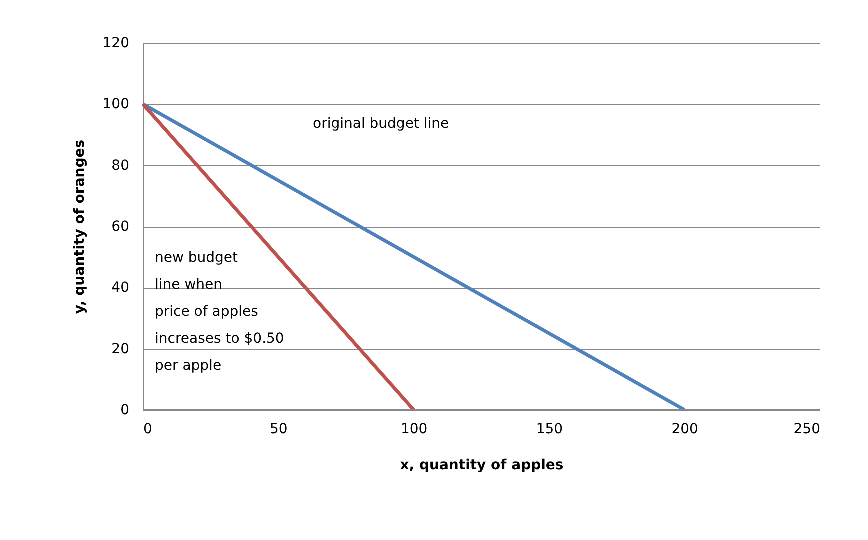  What do you see at coordinates (80, 227) in the screenshot?
I see `y-axis-title: y, quantity of oranges` at bounding box center [80, 227].